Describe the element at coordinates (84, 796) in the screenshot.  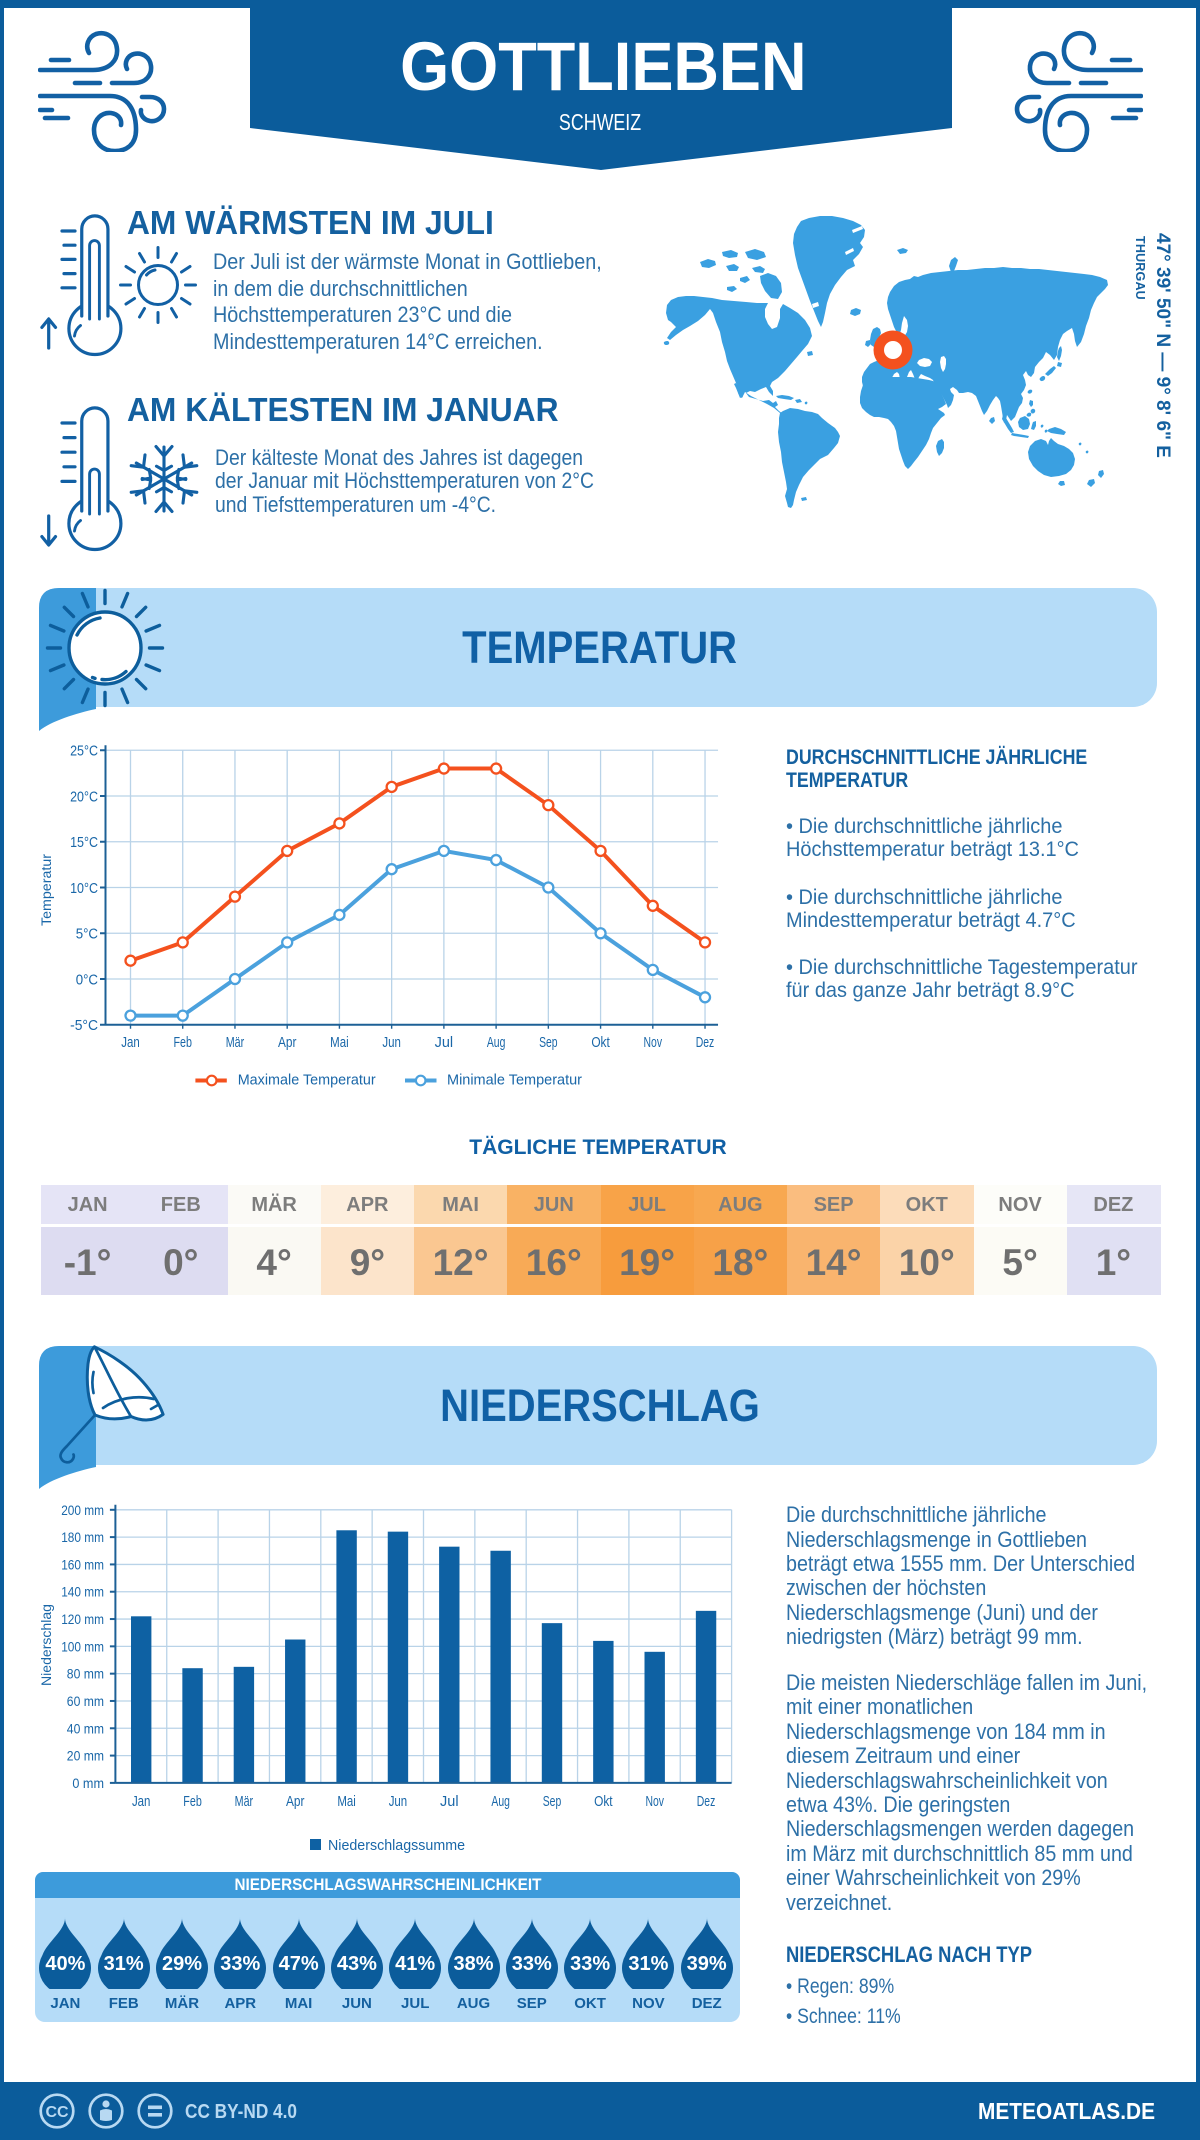
I see `svg-text: 20°C` at that location.